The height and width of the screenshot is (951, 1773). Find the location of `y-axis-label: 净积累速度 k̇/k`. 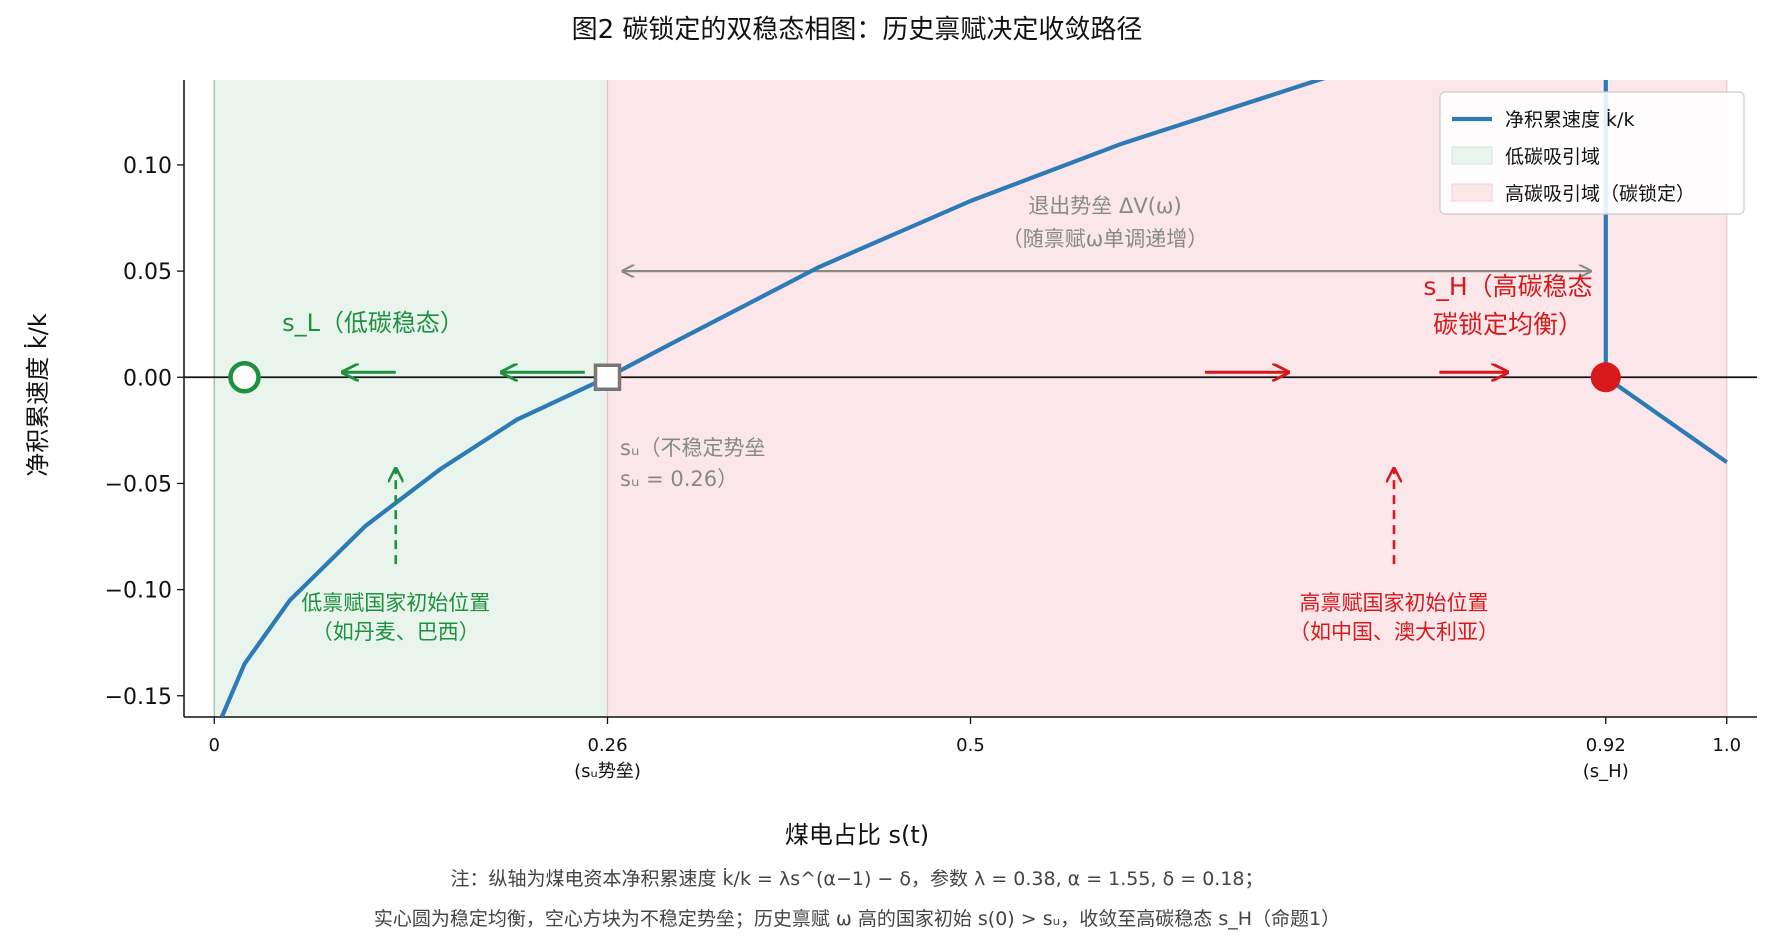

y-axis-label: 净积累速度 k̇/k is located at coordinates (38, 395).